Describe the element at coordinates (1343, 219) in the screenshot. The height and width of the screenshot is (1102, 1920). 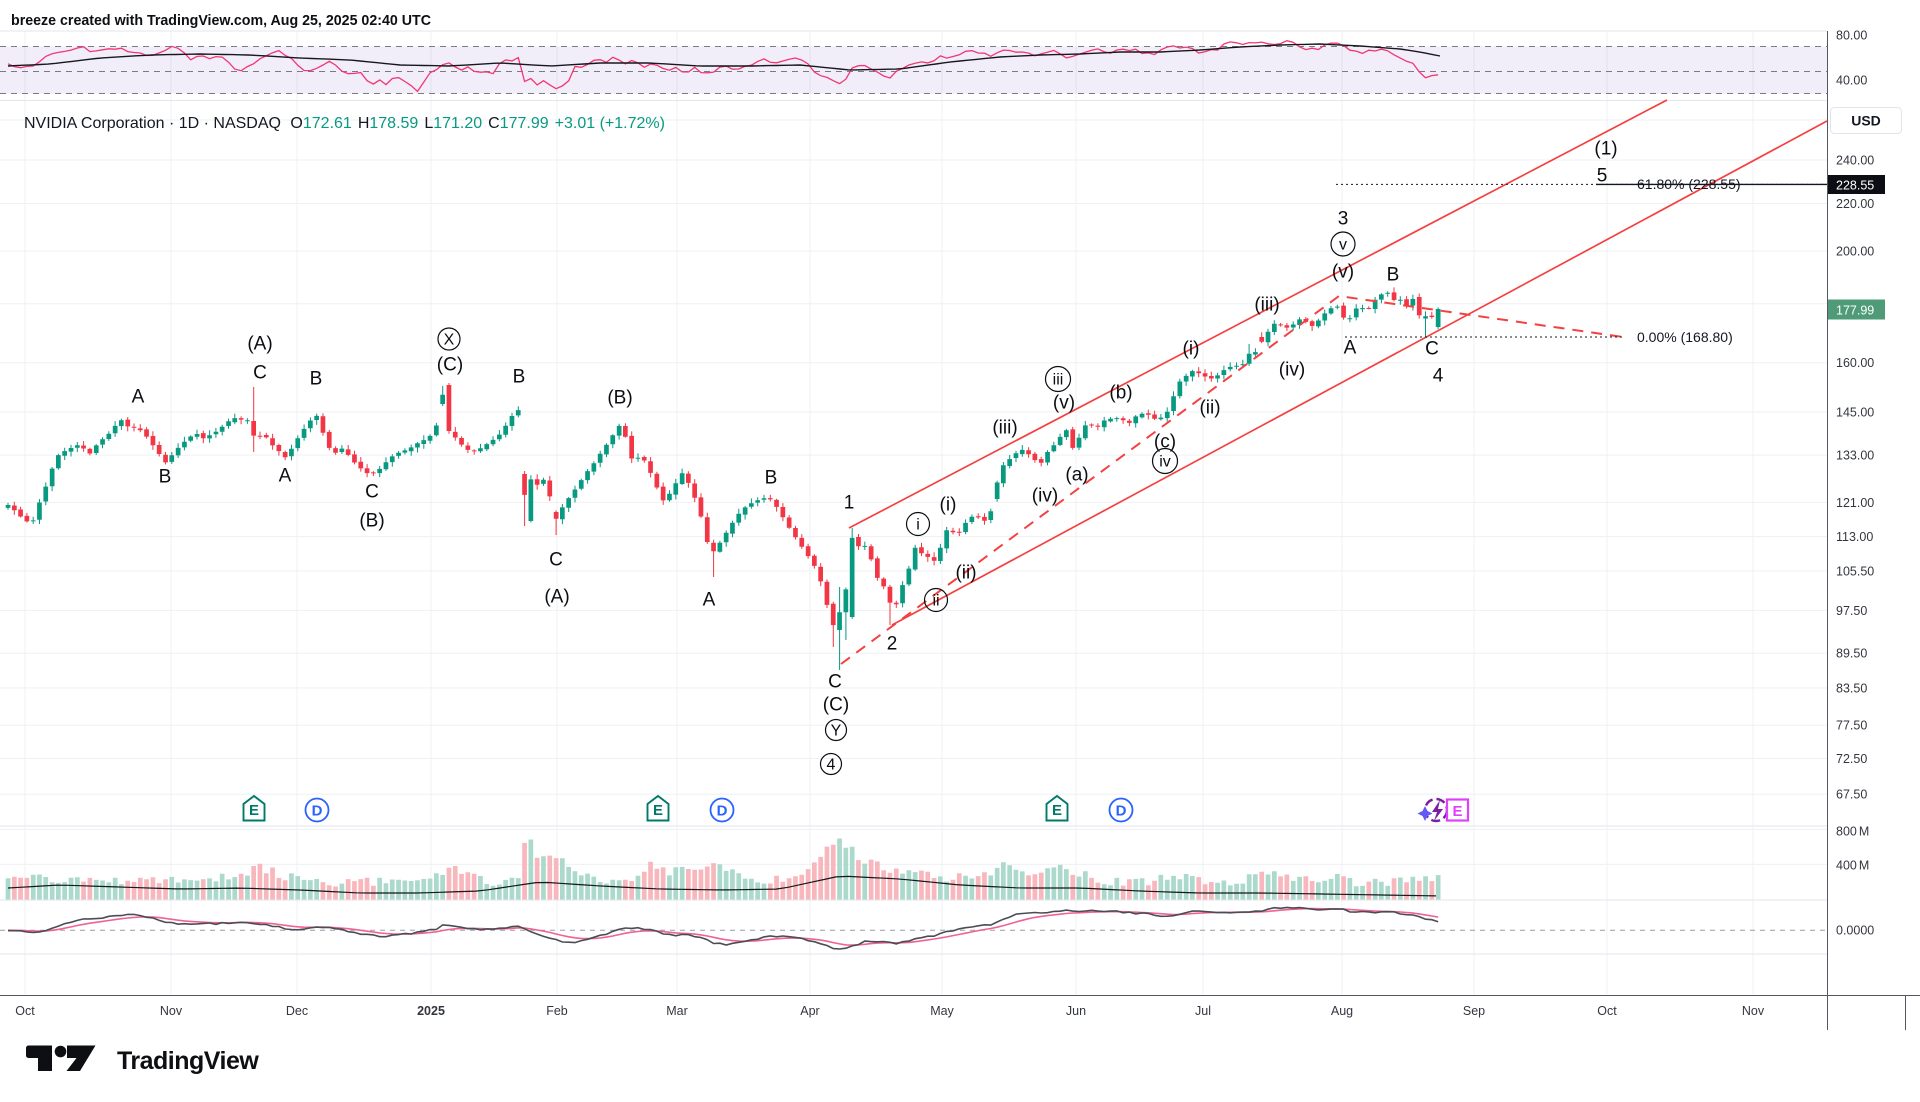
I see `svg-text: 3` at that location.